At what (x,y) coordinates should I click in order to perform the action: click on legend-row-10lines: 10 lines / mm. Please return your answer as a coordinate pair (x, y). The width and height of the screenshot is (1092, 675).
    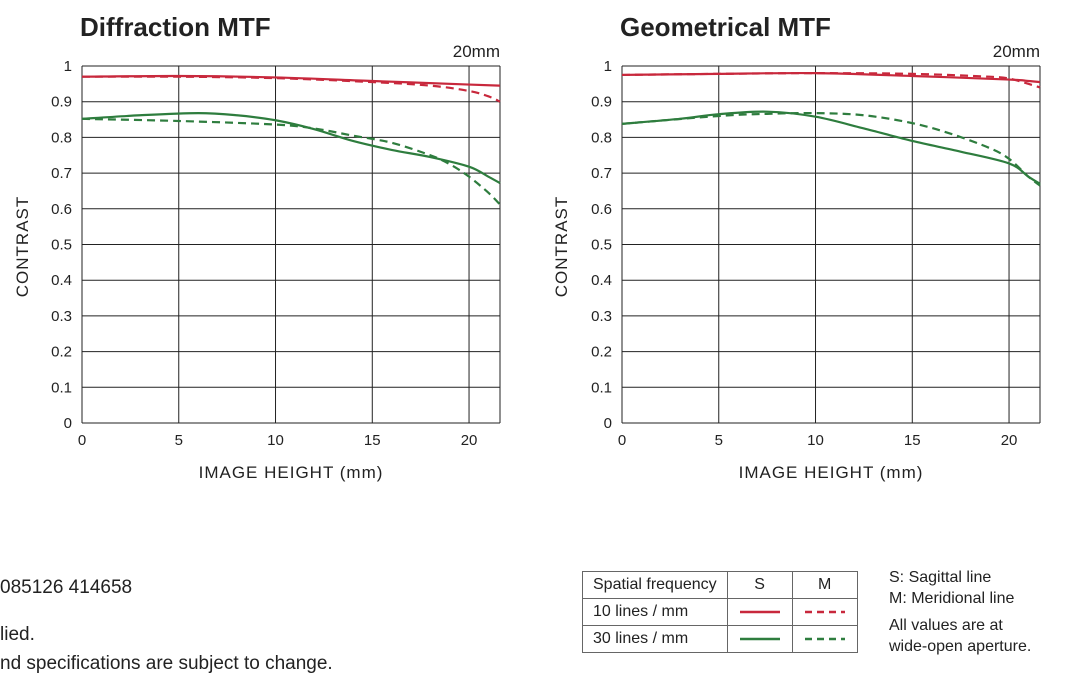
    Looking at the image, I should click on (720, 612).